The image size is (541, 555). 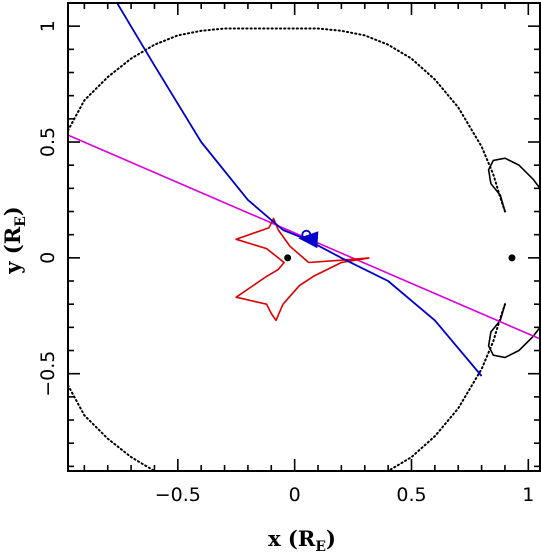 I want to click on x-tick-label: 0.5, so click(x=411, y=495).